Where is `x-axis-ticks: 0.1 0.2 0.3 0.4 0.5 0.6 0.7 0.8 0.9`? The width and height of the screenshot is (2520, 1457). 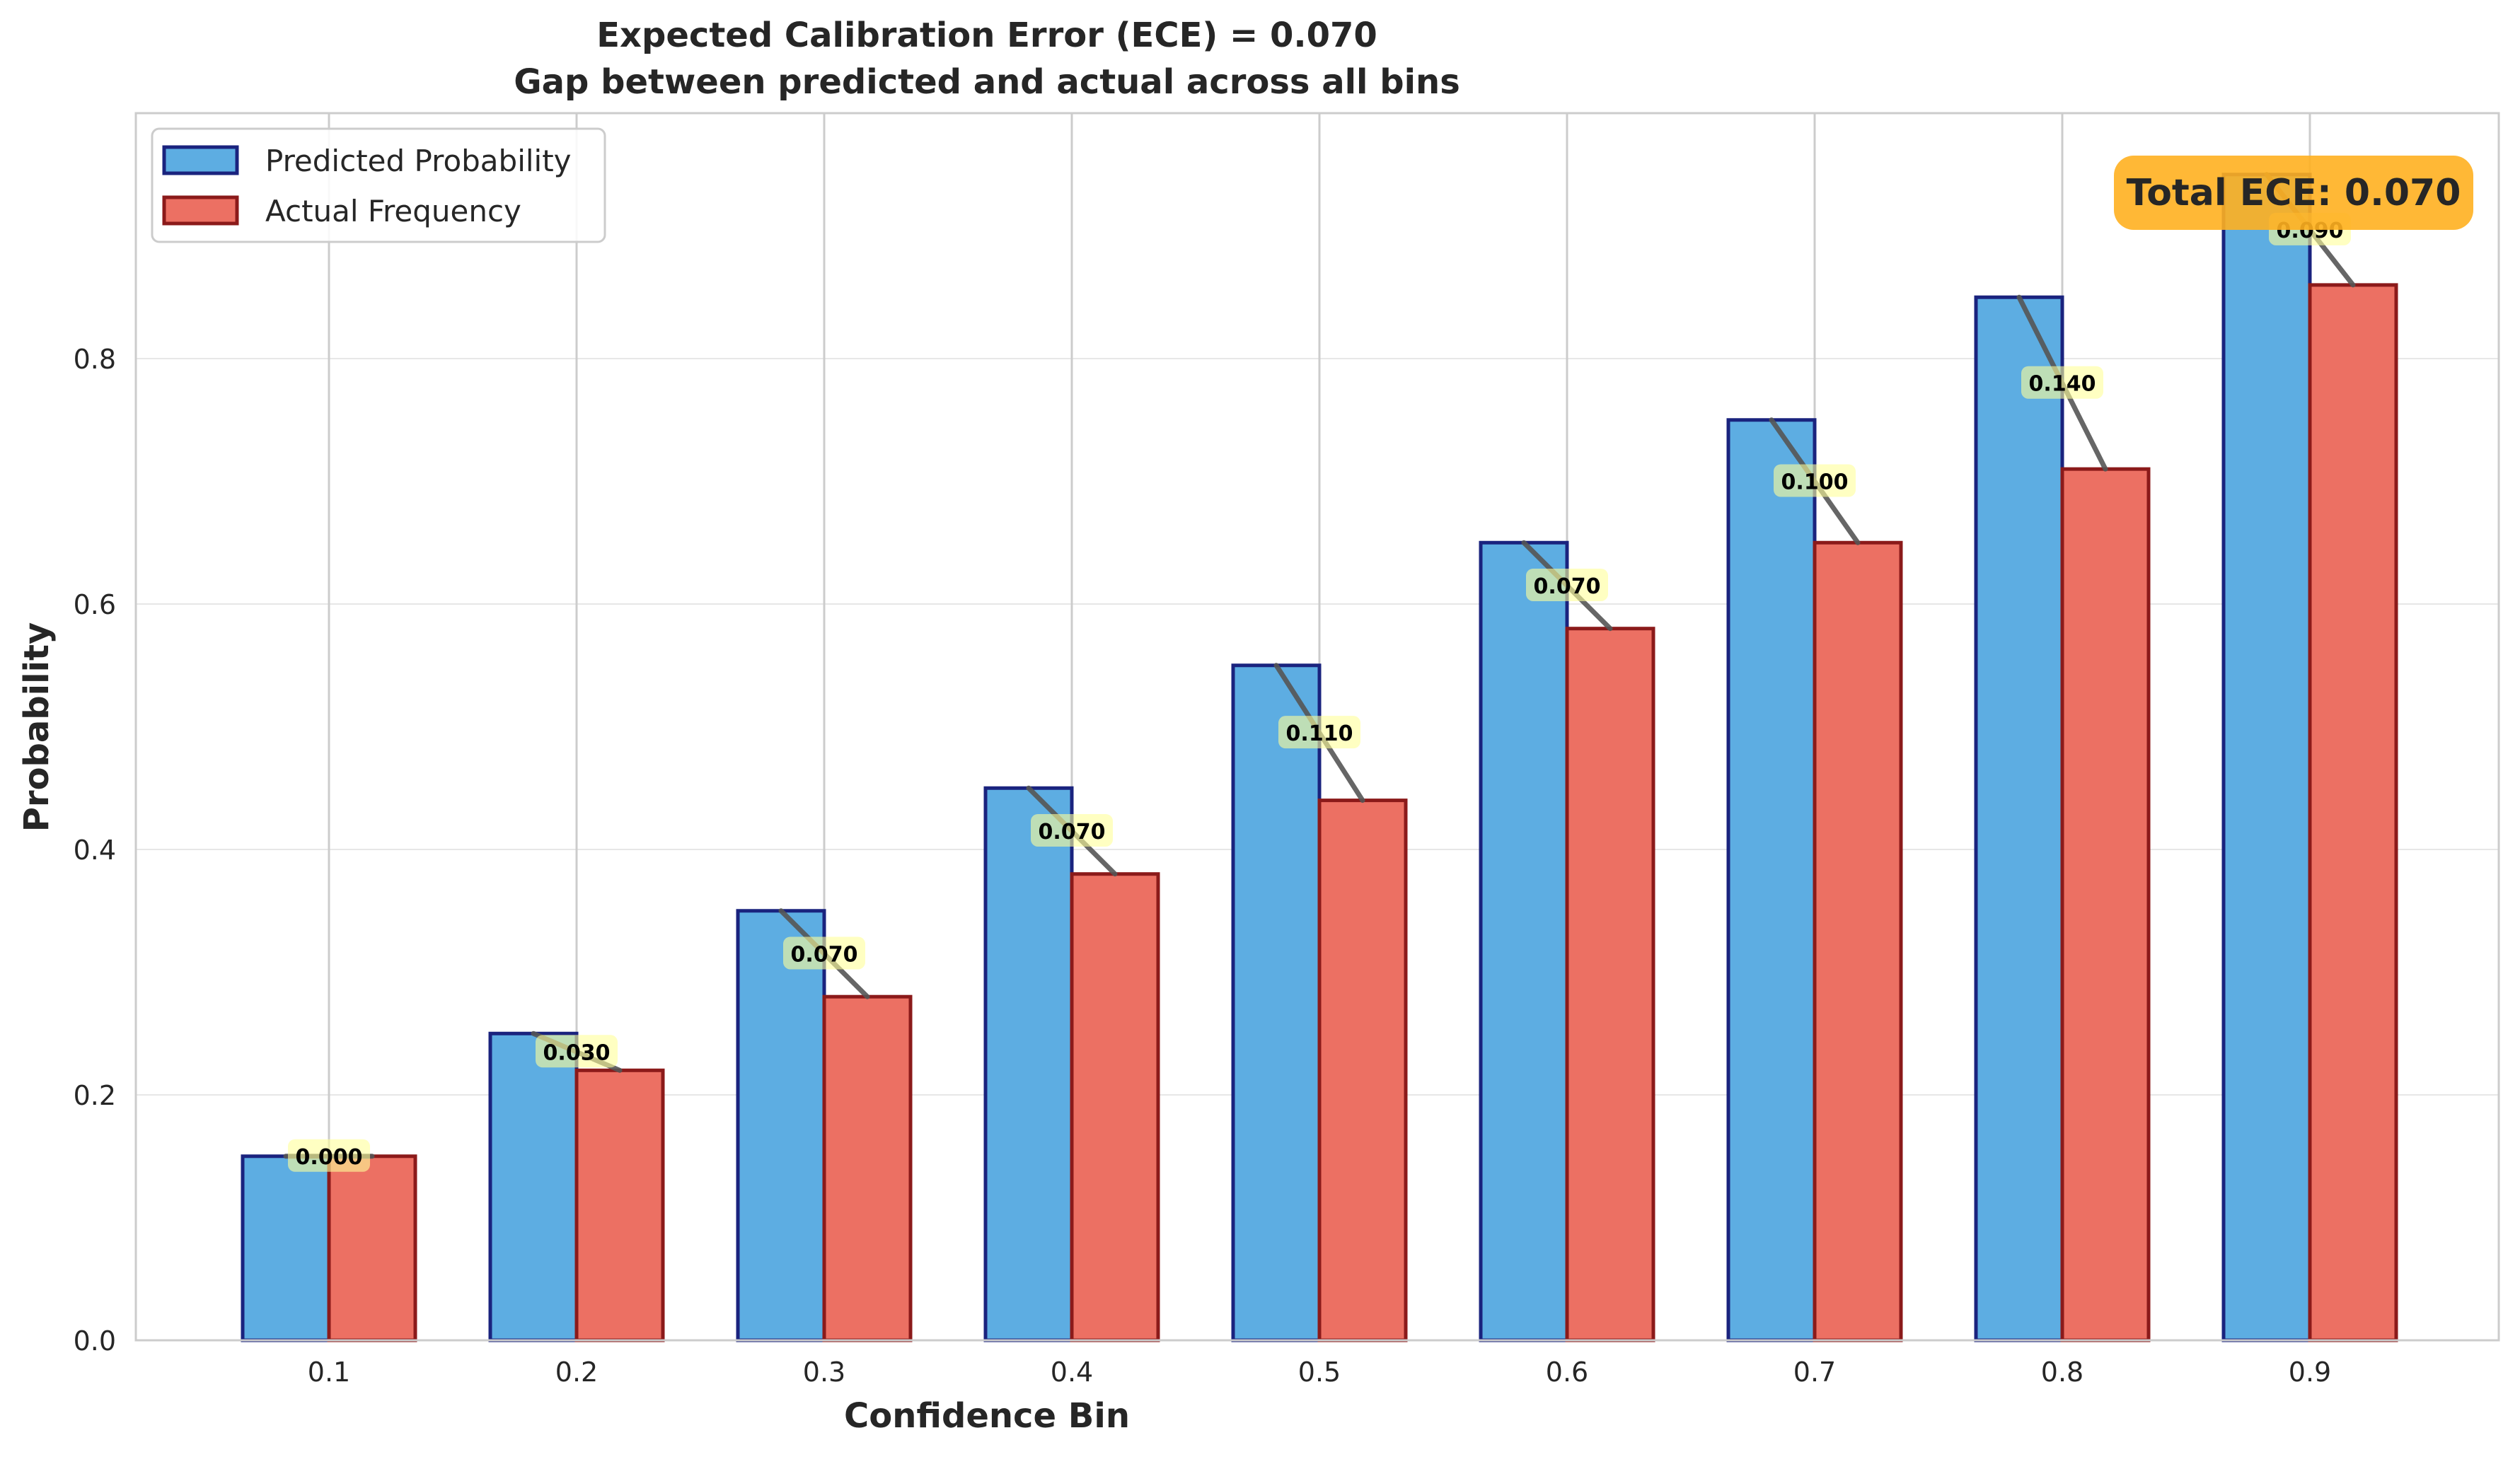 x-axis-ticks: 0.1 0.2 0.3 0.4 0.5 0.6 0.7 0.8 0.9 is located at coordinates (1320, 1372).